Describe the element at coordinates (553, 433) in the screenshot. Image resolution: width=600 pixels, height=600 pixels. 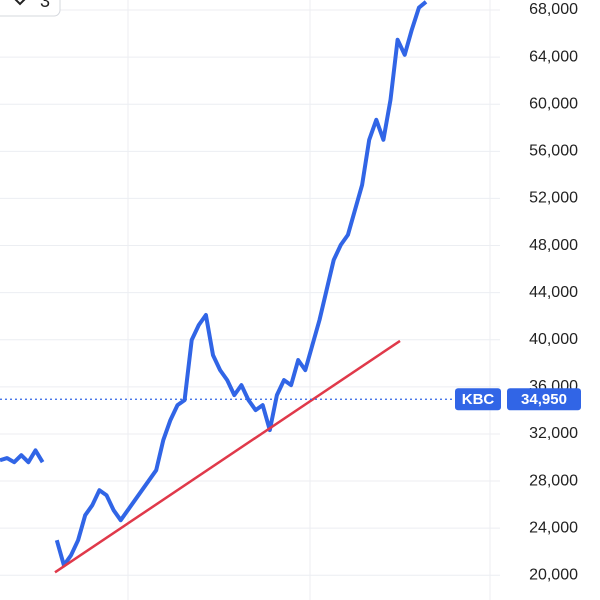
I see `y-tick-label: 32,000` at that location.